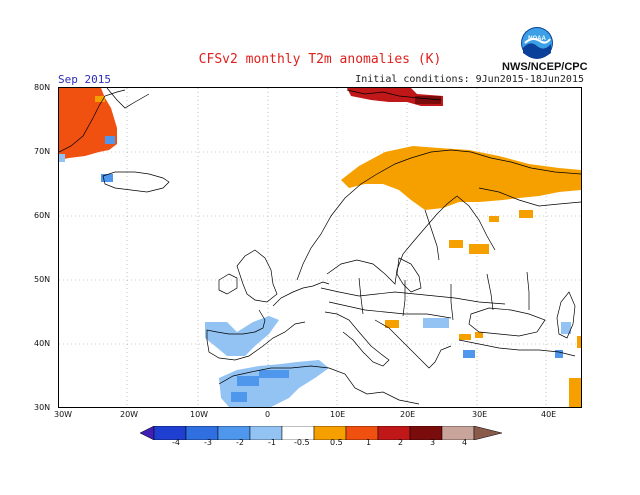 The image size is (640, 495). Describe the element at coordinates (268, 414) in the screenshot. I see `lon-label-0: 0` at that location.